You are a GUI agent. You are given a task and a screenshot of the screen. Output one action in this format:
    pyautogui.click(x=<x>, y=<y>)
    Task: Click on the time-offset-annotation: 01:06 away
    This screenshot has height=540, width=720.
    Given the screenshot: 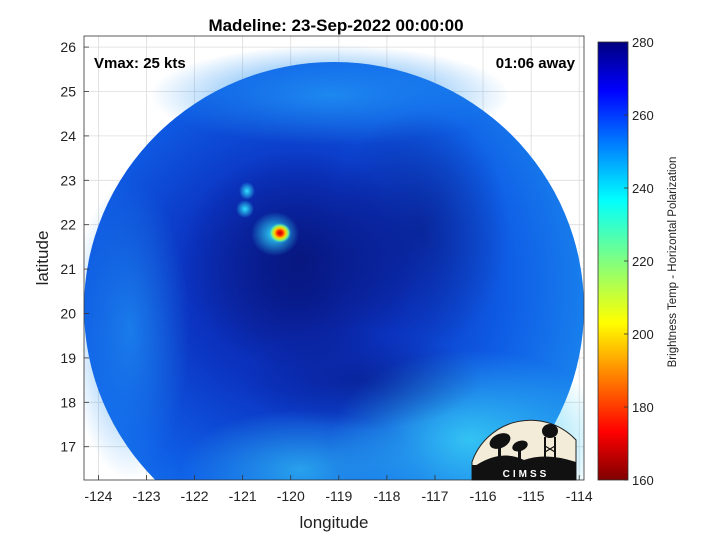 What is the action you would take?
    pyautogui.click(x=536, y=63)
    